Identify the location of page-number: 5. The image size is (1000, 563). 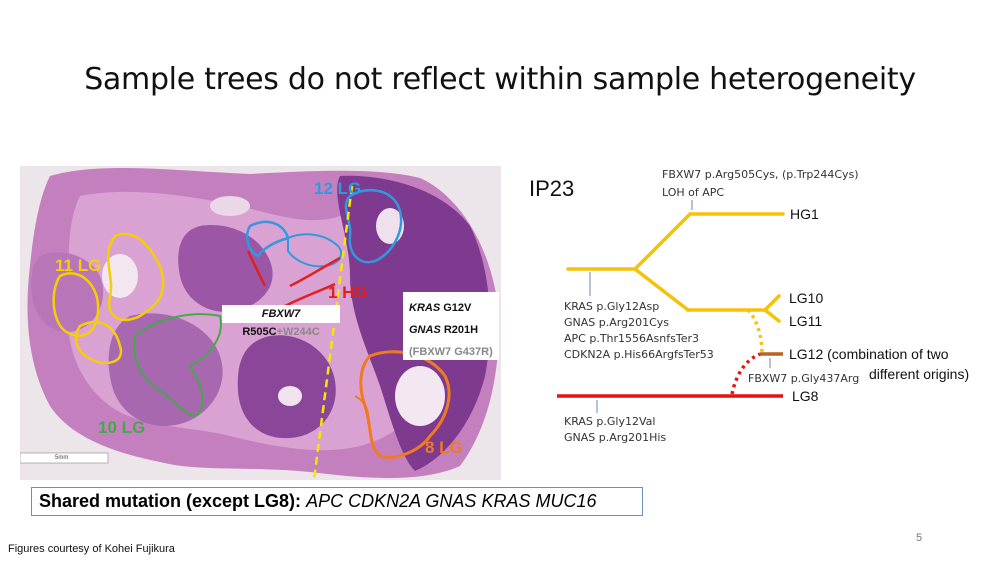
(919, 538).